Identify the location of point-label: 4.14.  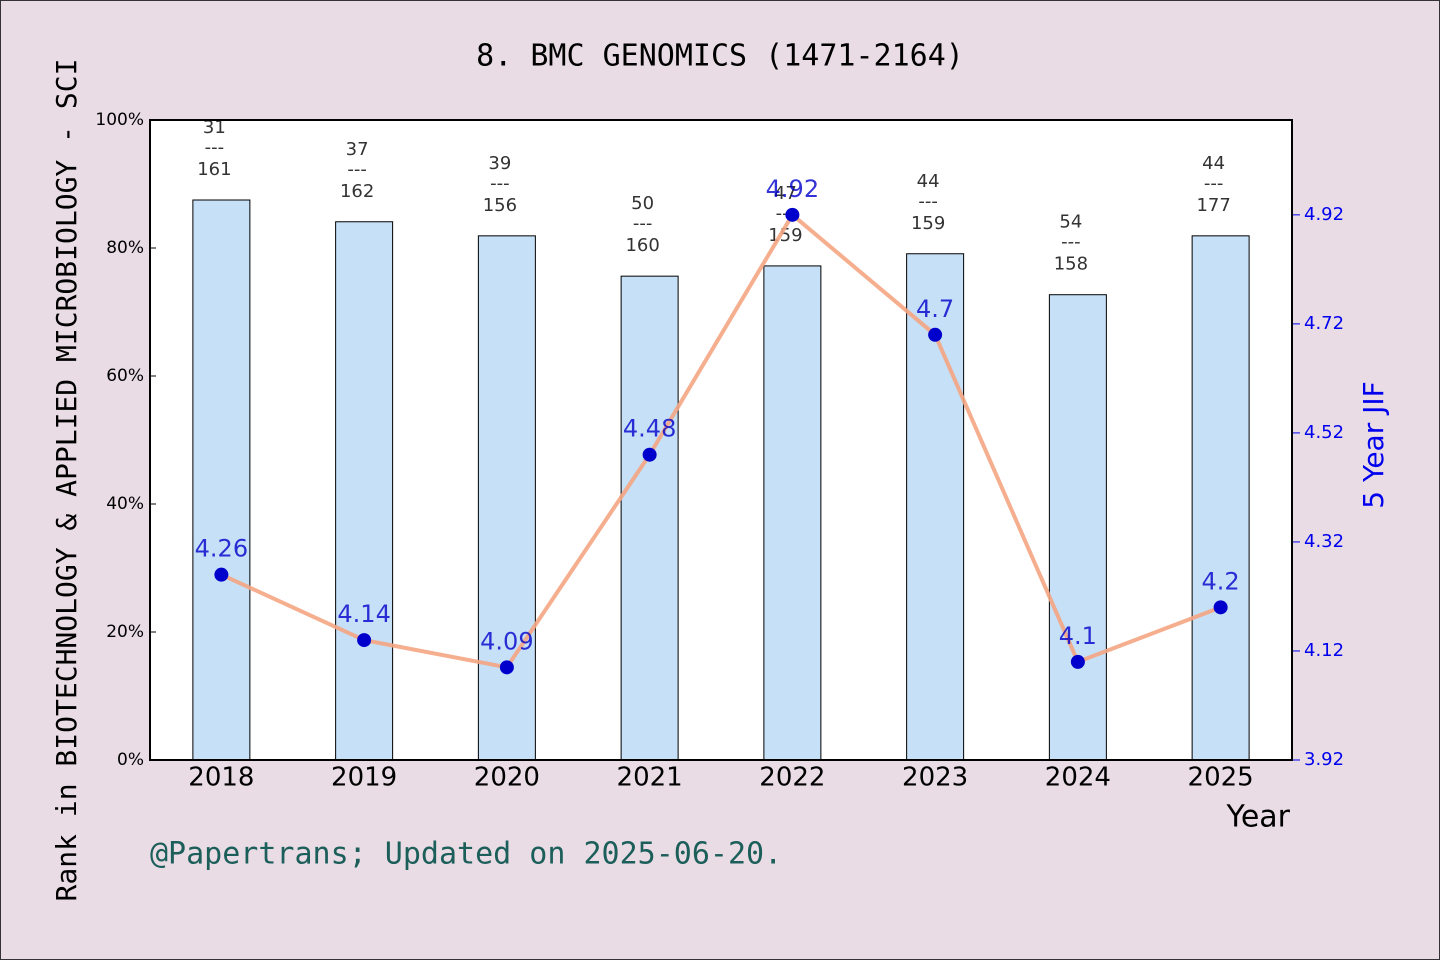
(363, 614).